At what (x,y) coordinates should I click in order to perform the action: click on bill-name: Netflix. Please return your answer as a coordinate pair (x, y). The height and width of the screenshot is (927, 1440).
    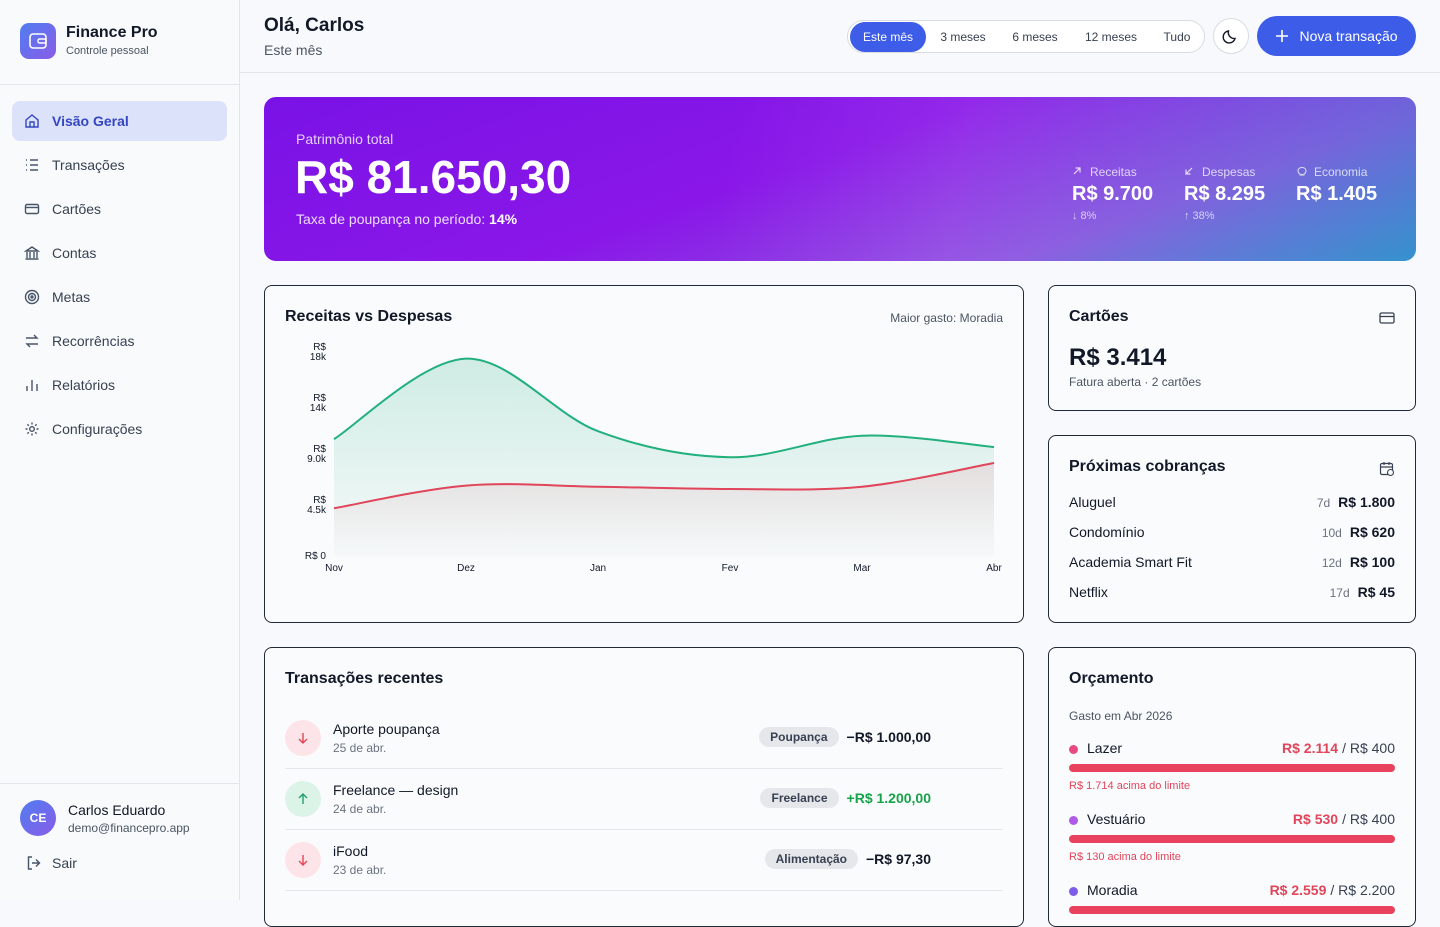
    Looking at the image, I should click on (1088, 592).